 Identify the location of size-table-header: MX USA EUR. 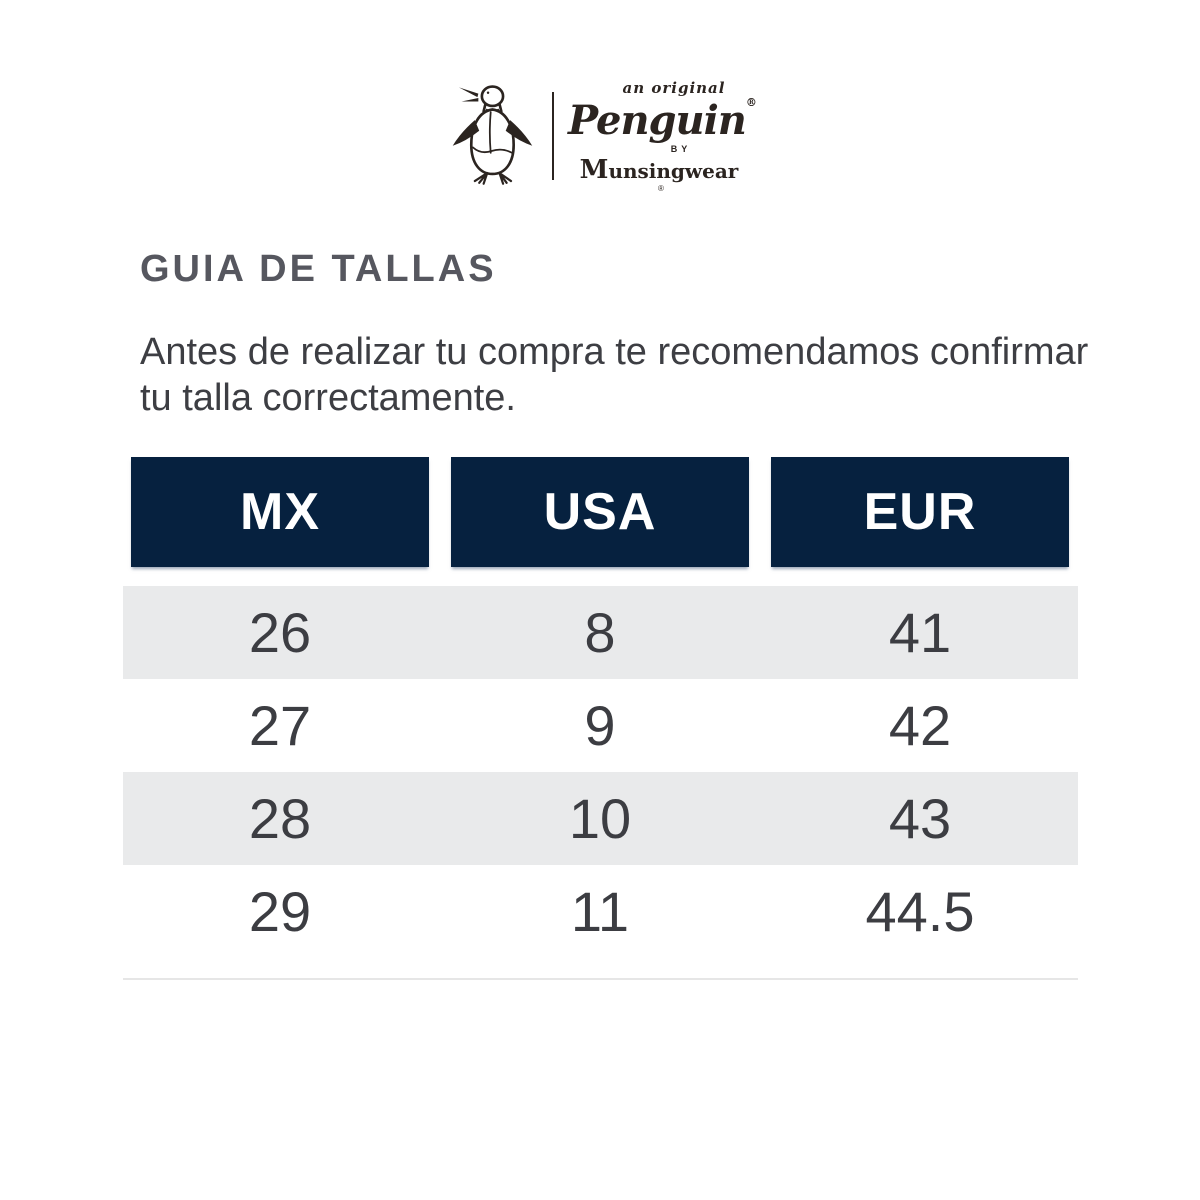
(600, 512).